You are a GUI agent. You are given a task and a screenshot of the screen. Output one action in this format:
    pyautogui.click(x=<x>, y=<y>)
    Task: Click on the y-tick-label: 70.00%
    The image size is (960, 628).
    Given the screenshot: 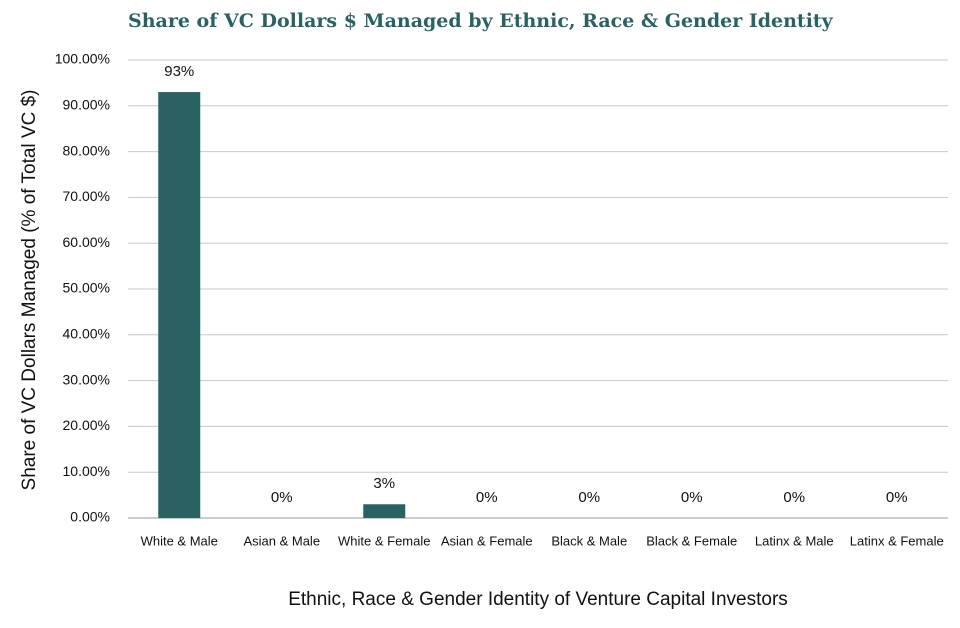 What is the action you would take?
    pyautogui.click(x=86, y=196)
    